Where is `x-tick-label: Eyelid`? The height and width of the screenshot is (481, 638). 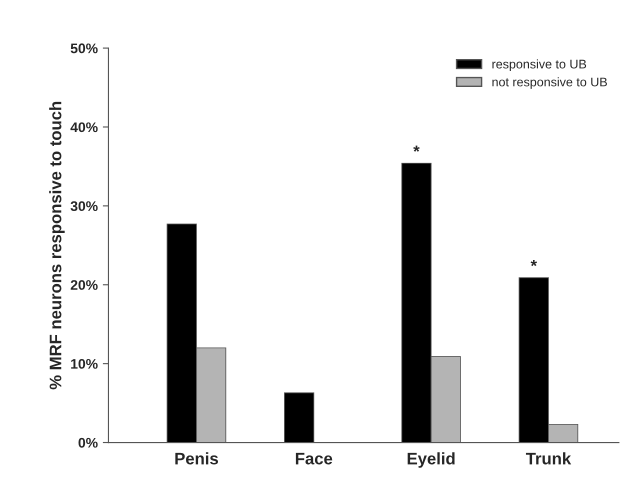 x-tick-label: Eyelid is located at coordinates (431, 460).